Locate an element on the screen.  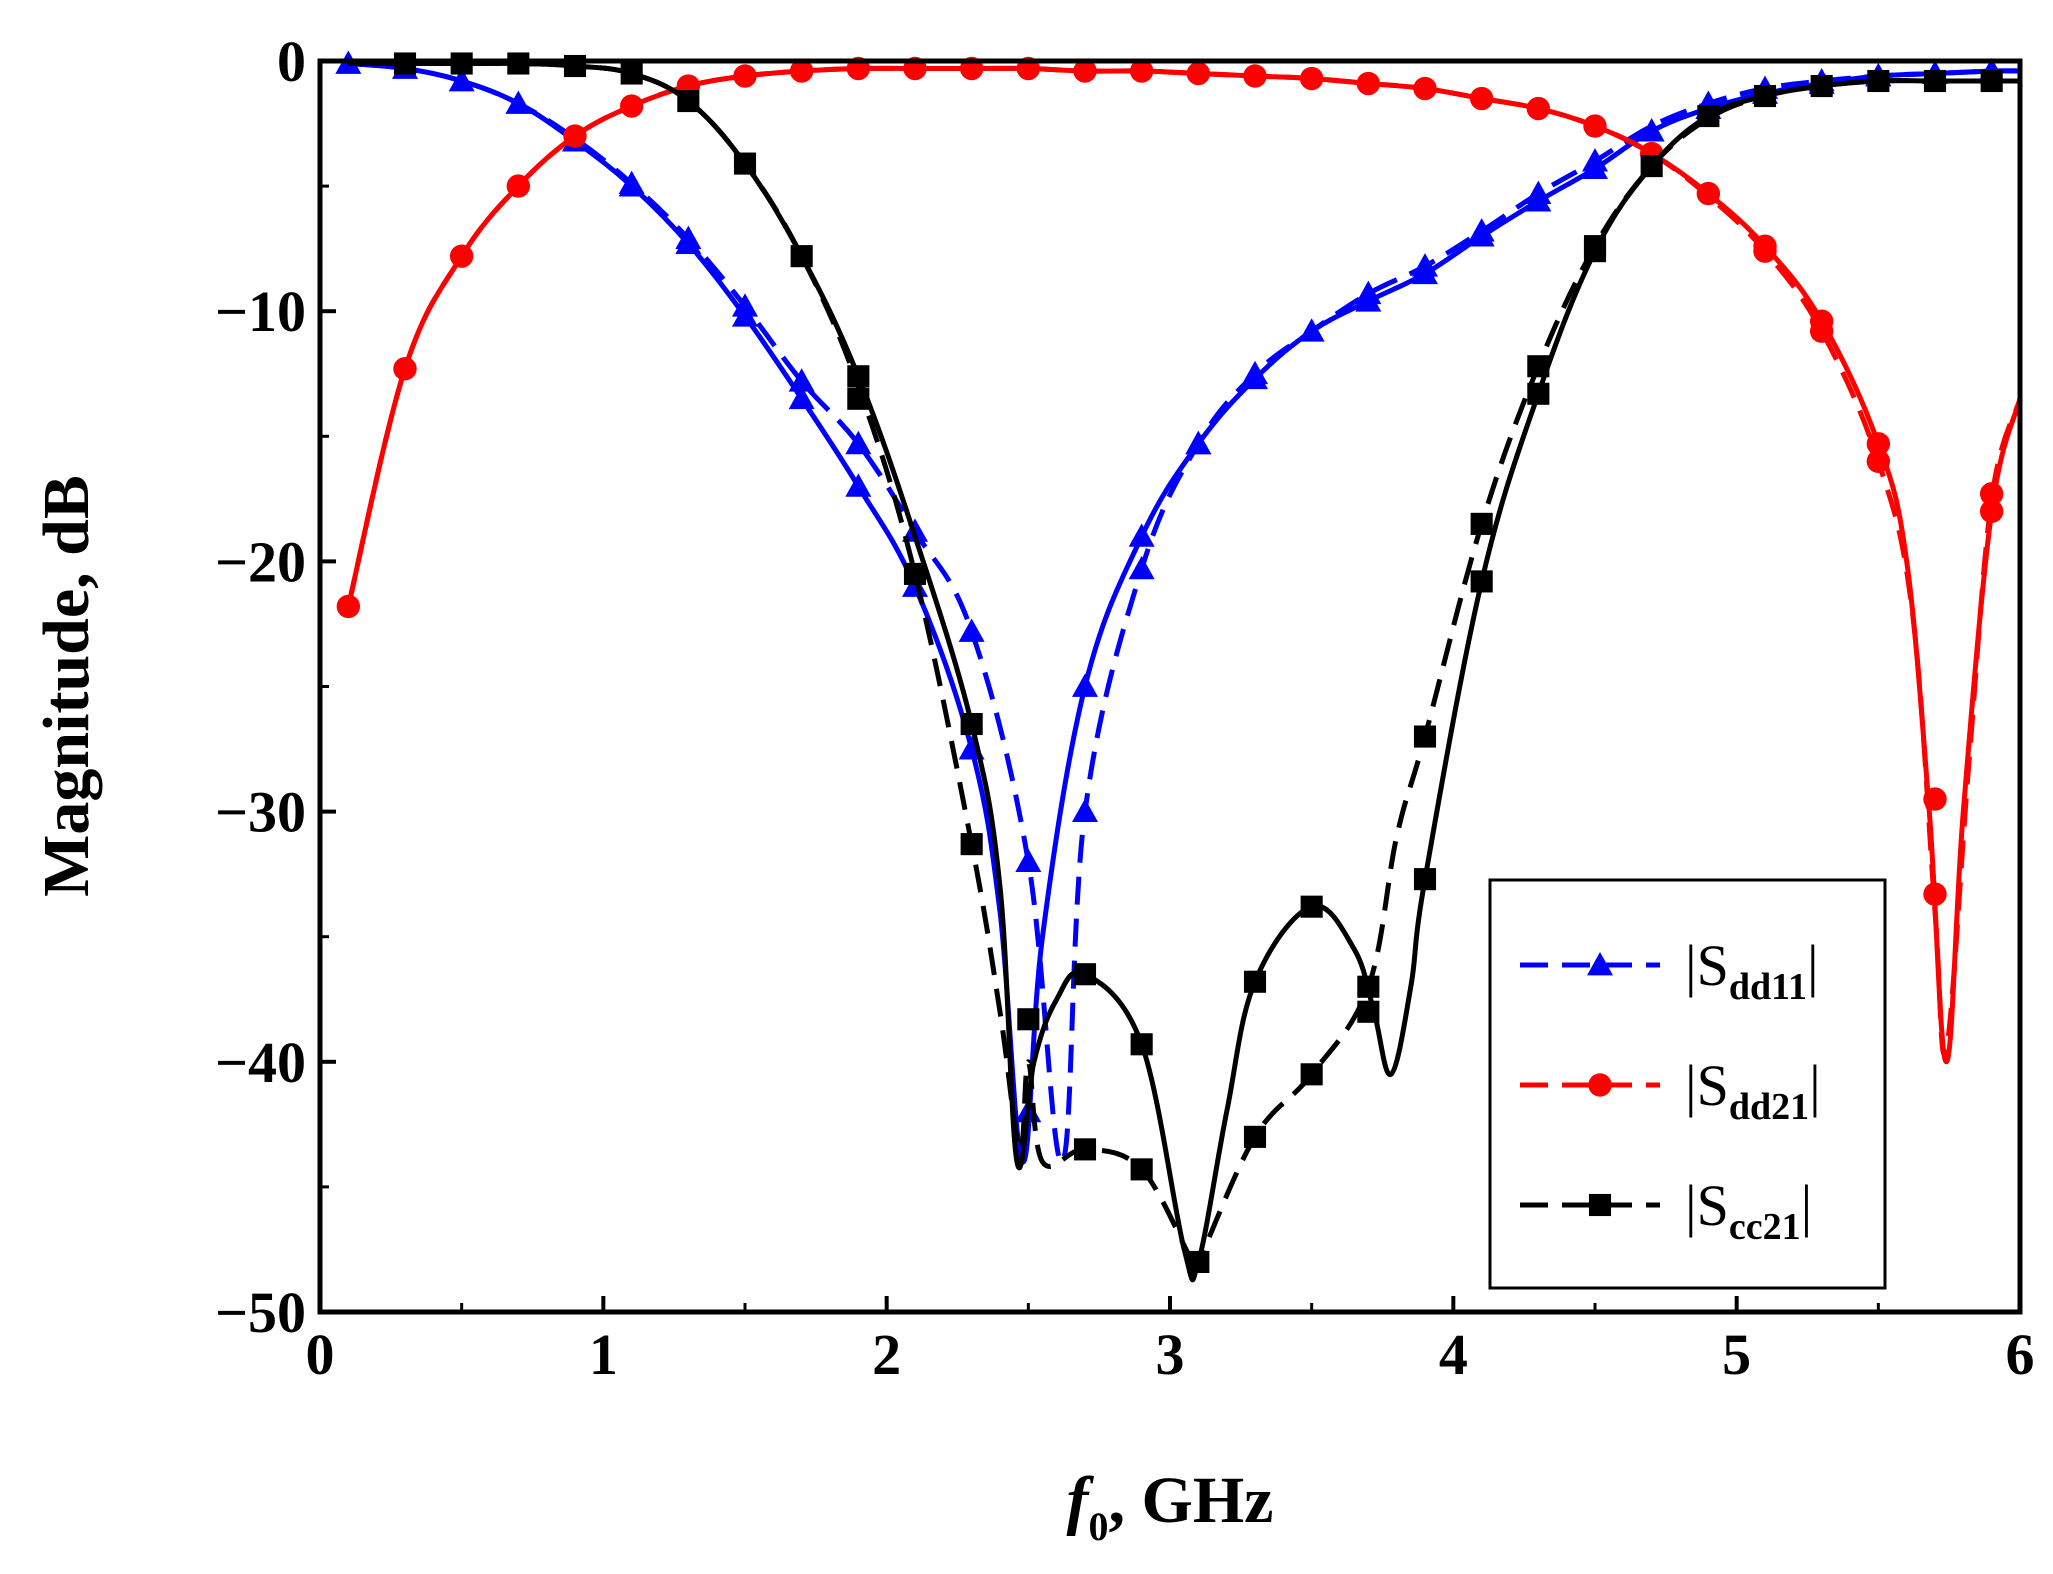
x-axis-title: f0, GHz is located at coordinates (1170, 1506).